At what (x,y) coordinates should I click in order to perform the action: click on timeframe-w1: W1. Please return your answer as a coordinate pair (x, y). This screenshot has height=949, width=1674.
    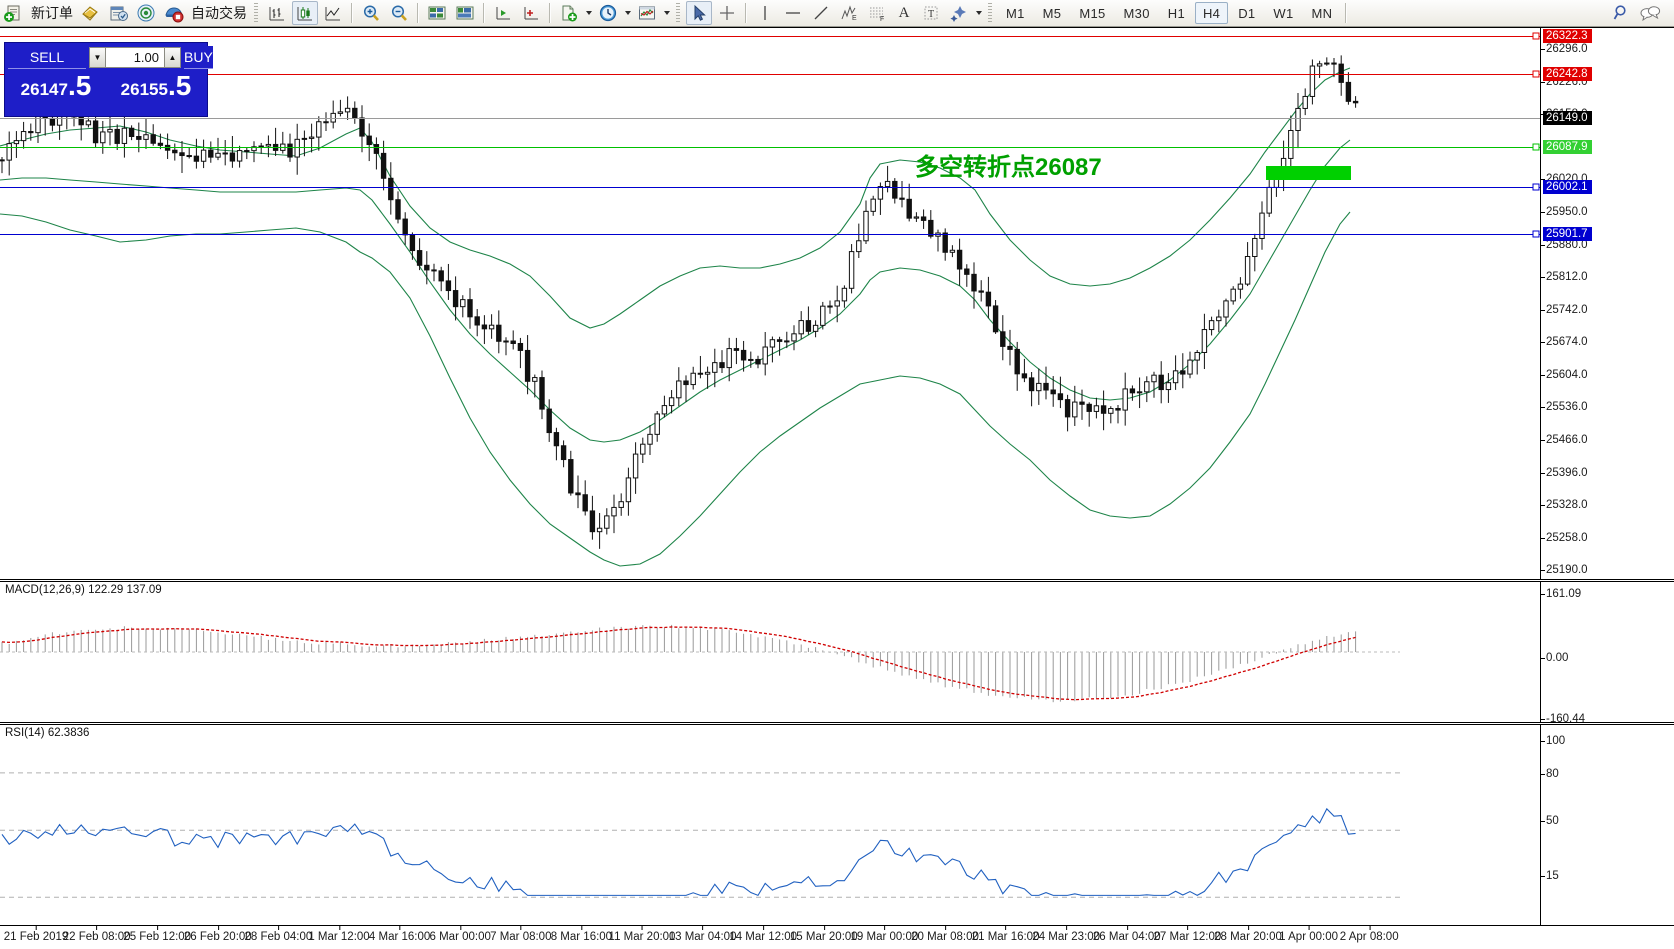
    Looking at the image, I should click on (1283, 13).